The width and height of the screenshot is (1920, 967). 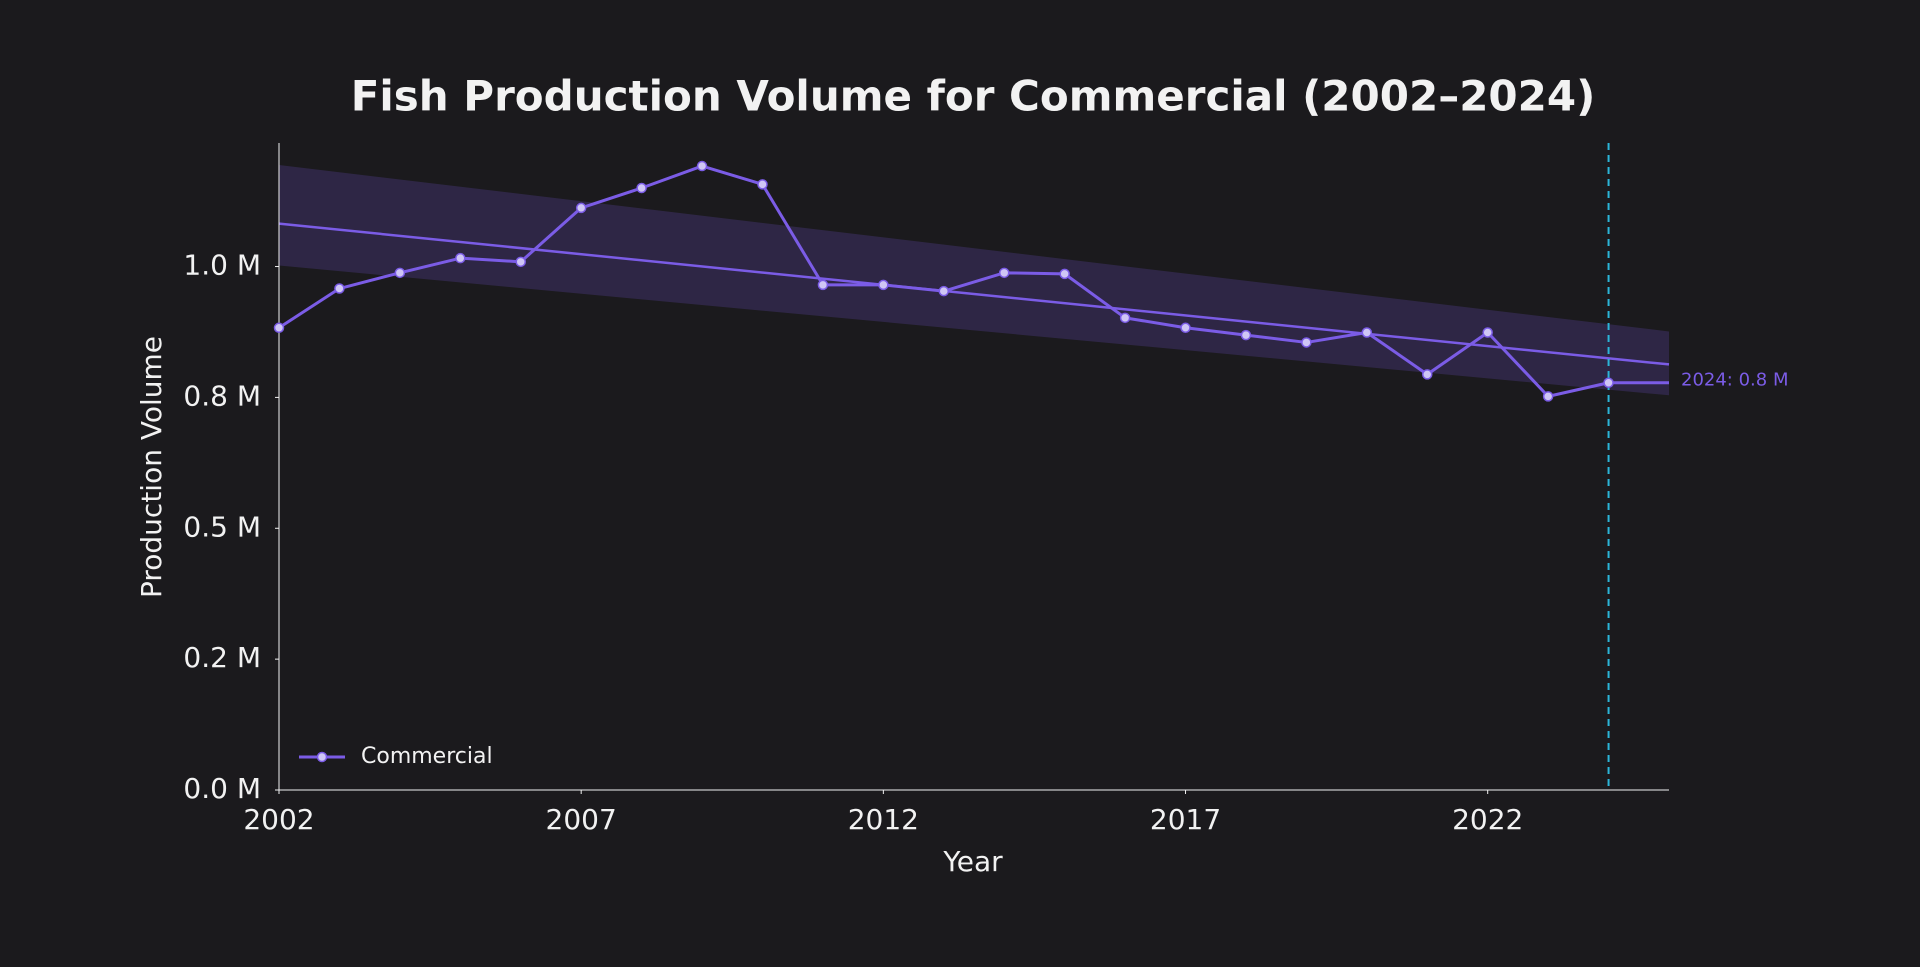 What do you see at coordinates (972, 861) in the screenshot?
I see `x-axis-title: Year` at bounding box center [972, 861].